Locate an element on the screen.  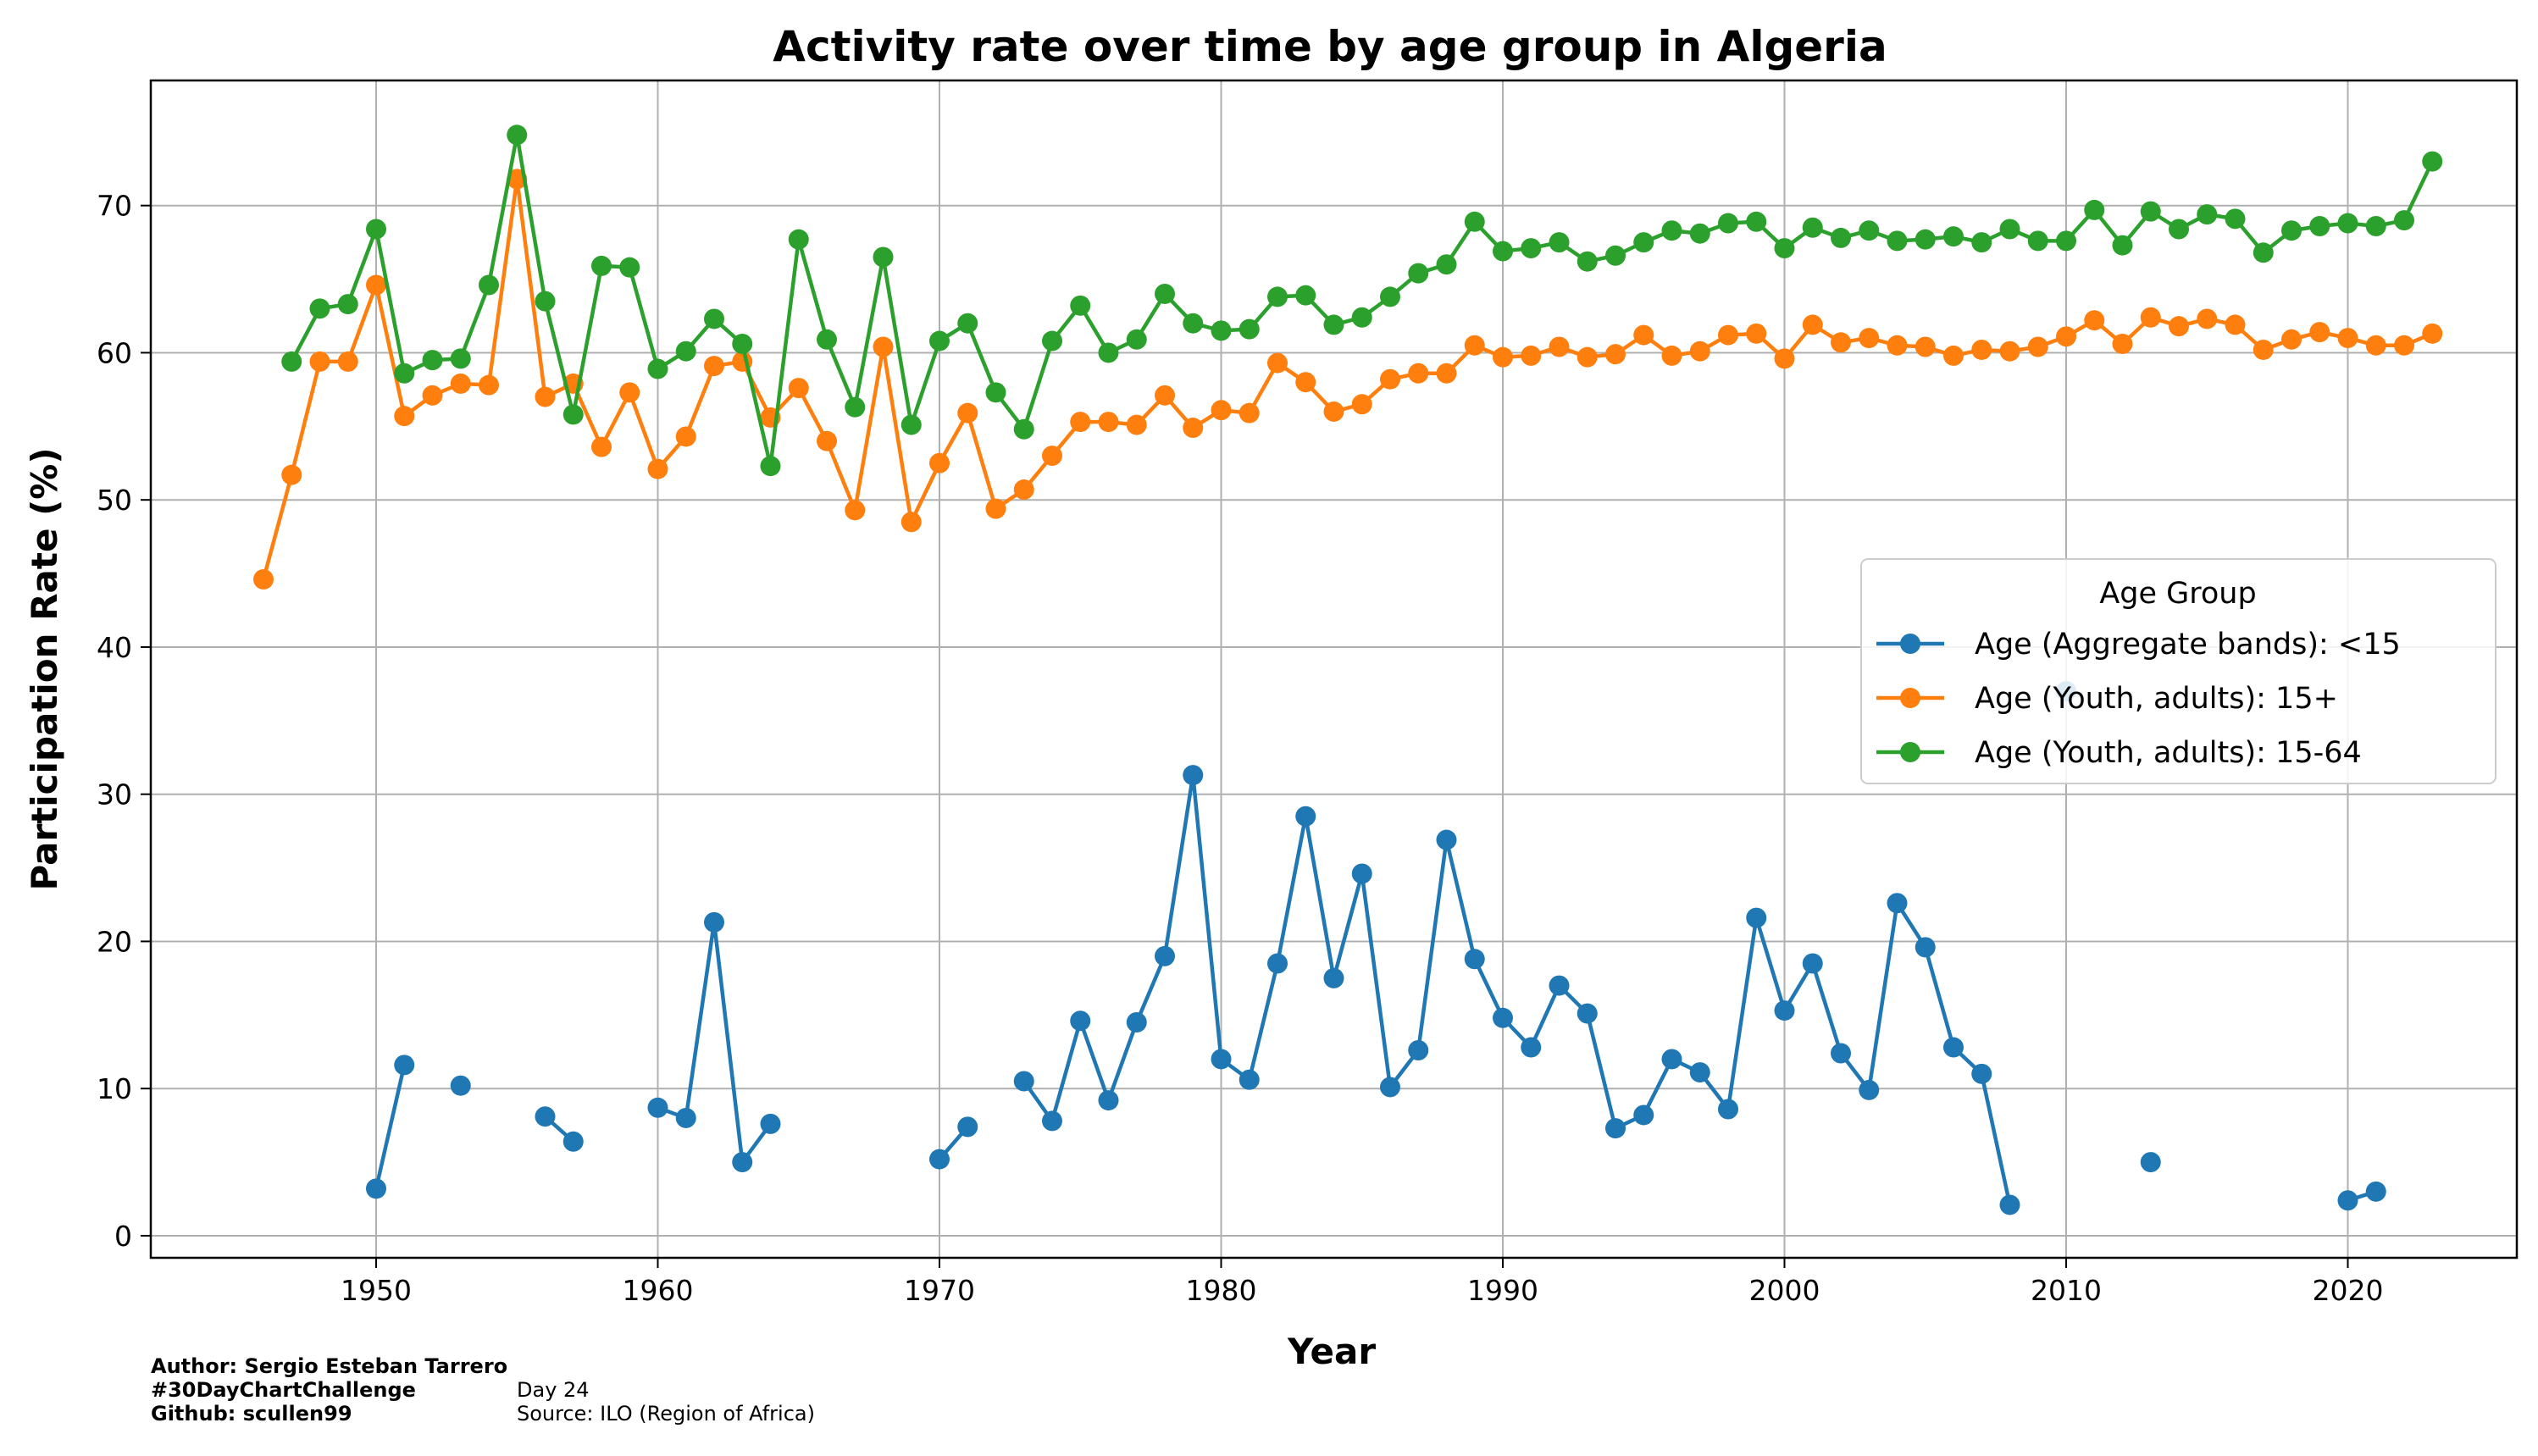
footer-source: Source: ILO (Region of Africa) is located at coordinates (666, 1414).